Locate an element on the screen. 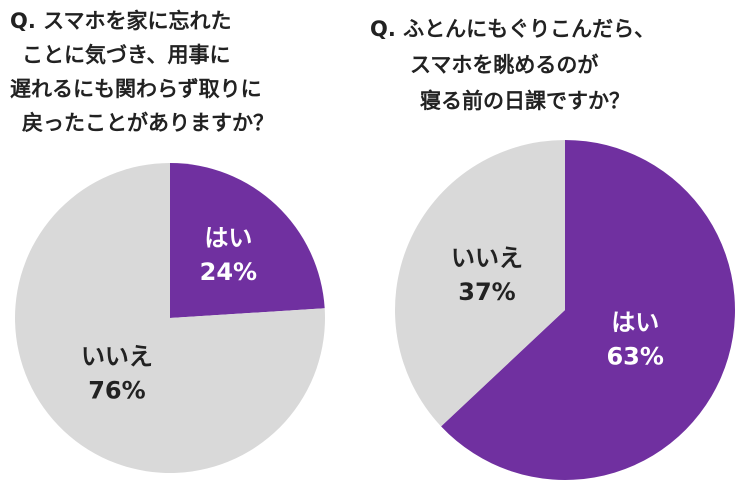 The width and height of the screenshot is (743, 480). value-label: 37% is located at coordinates (486, 292).